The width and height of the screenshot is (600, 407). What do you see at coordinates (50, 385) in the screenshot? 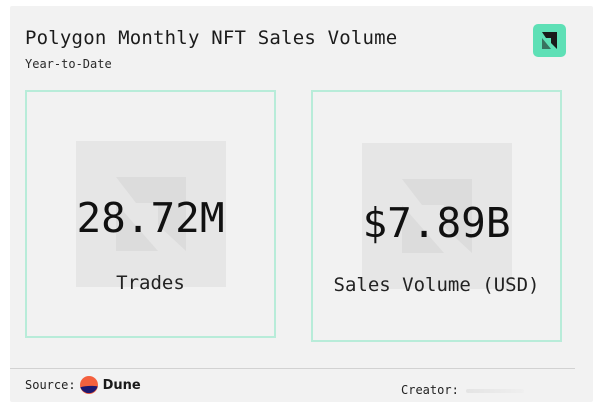
I see `source-label: Source:` at bounding box center [50, 385].